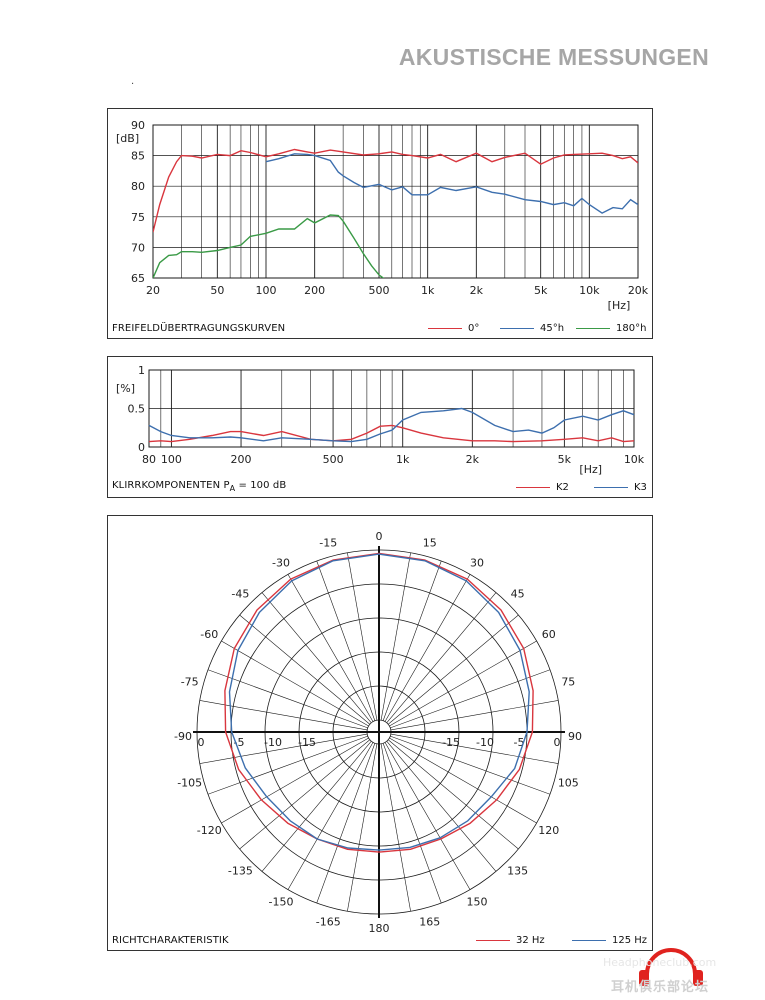  What do you see at coordinates (552, 328) in the screenshot?
I see `legend-label: 45°h` at bounding box center [552, 328].